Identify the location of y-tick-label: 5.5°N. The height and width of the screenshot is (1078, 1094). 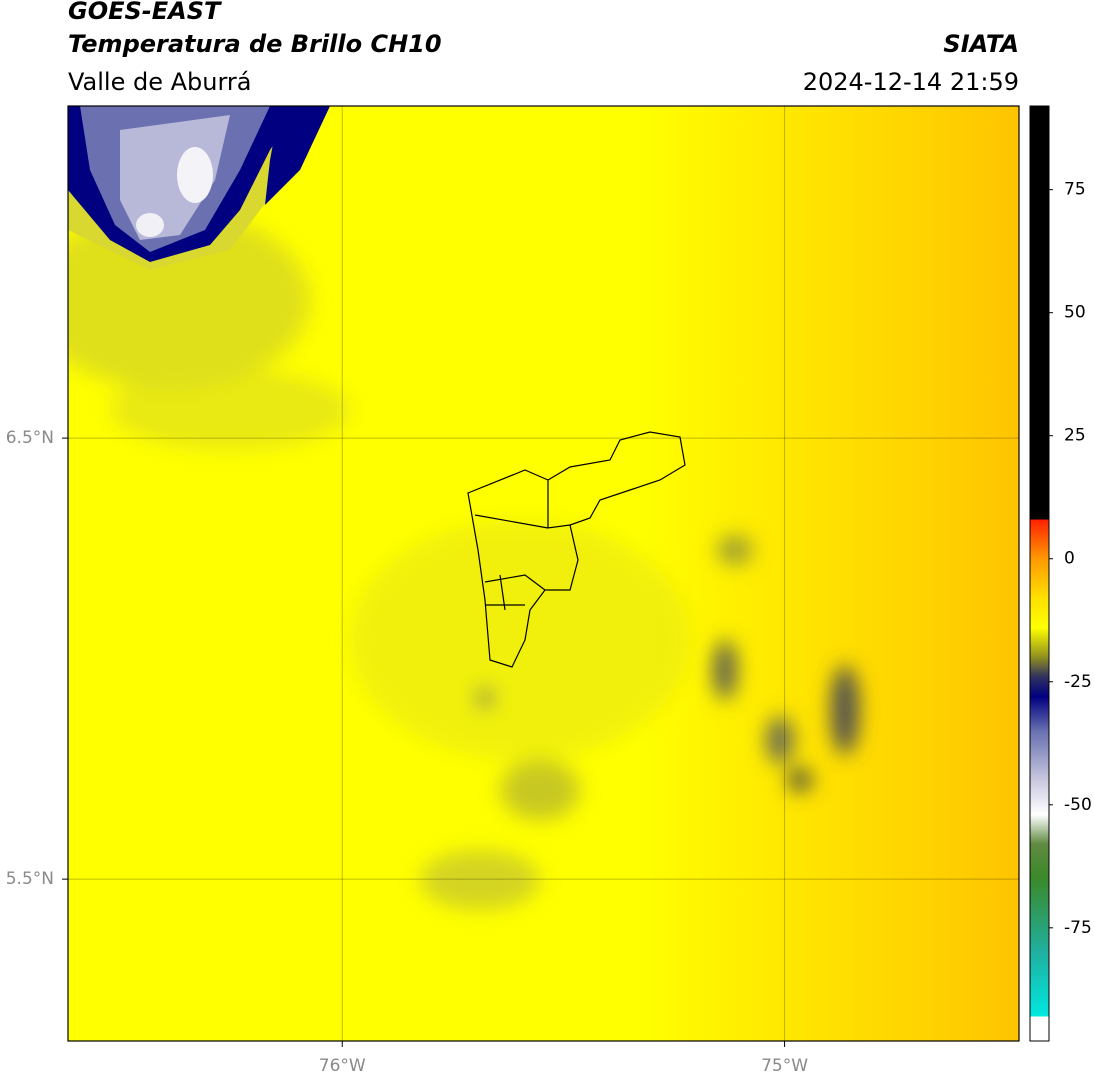
(30, 879).